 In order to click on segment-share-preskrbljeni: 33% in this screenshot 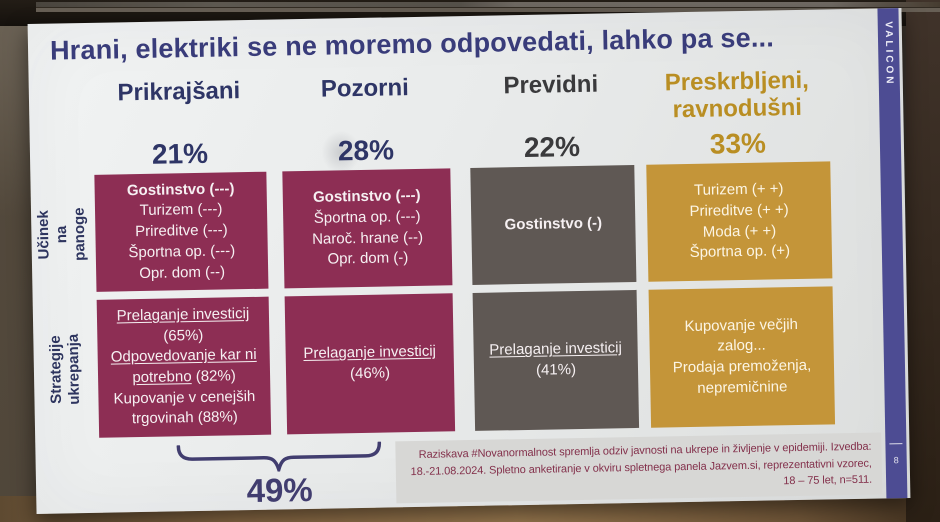, I will do `click(738, 143)`.